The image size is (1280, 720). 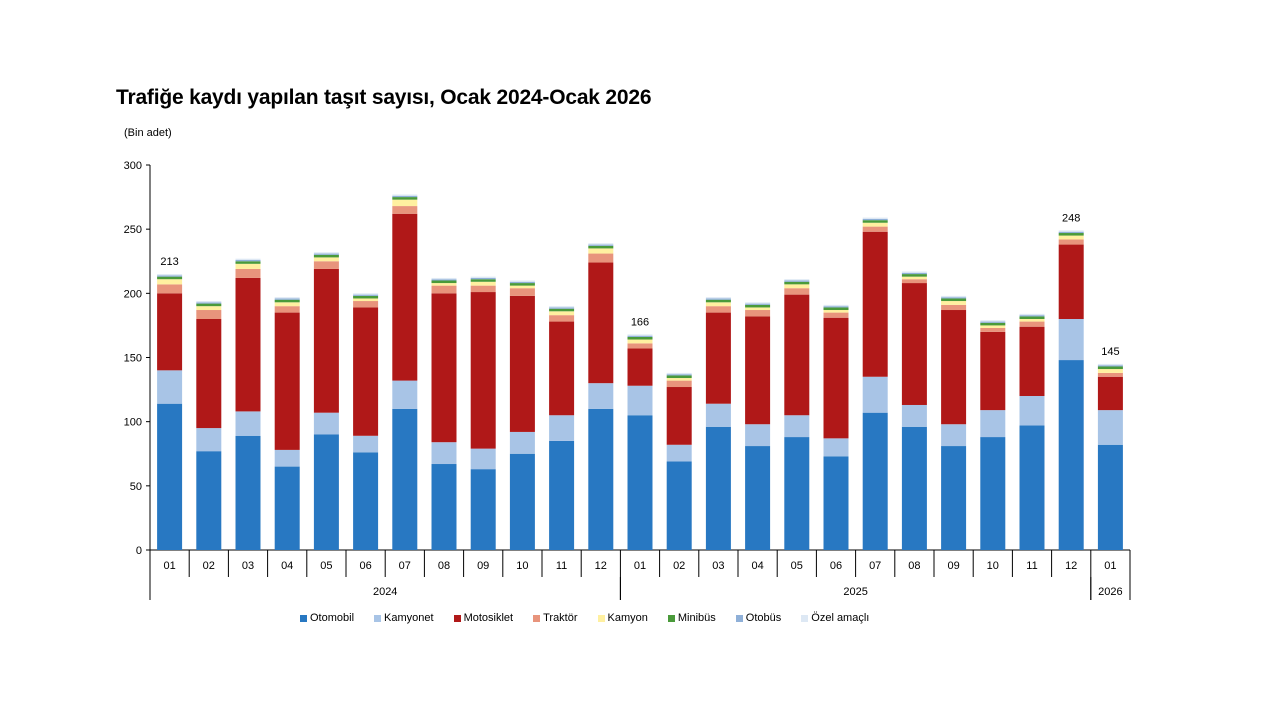 I want to click on x-tick-label: 04, so click(x=757, y=566).